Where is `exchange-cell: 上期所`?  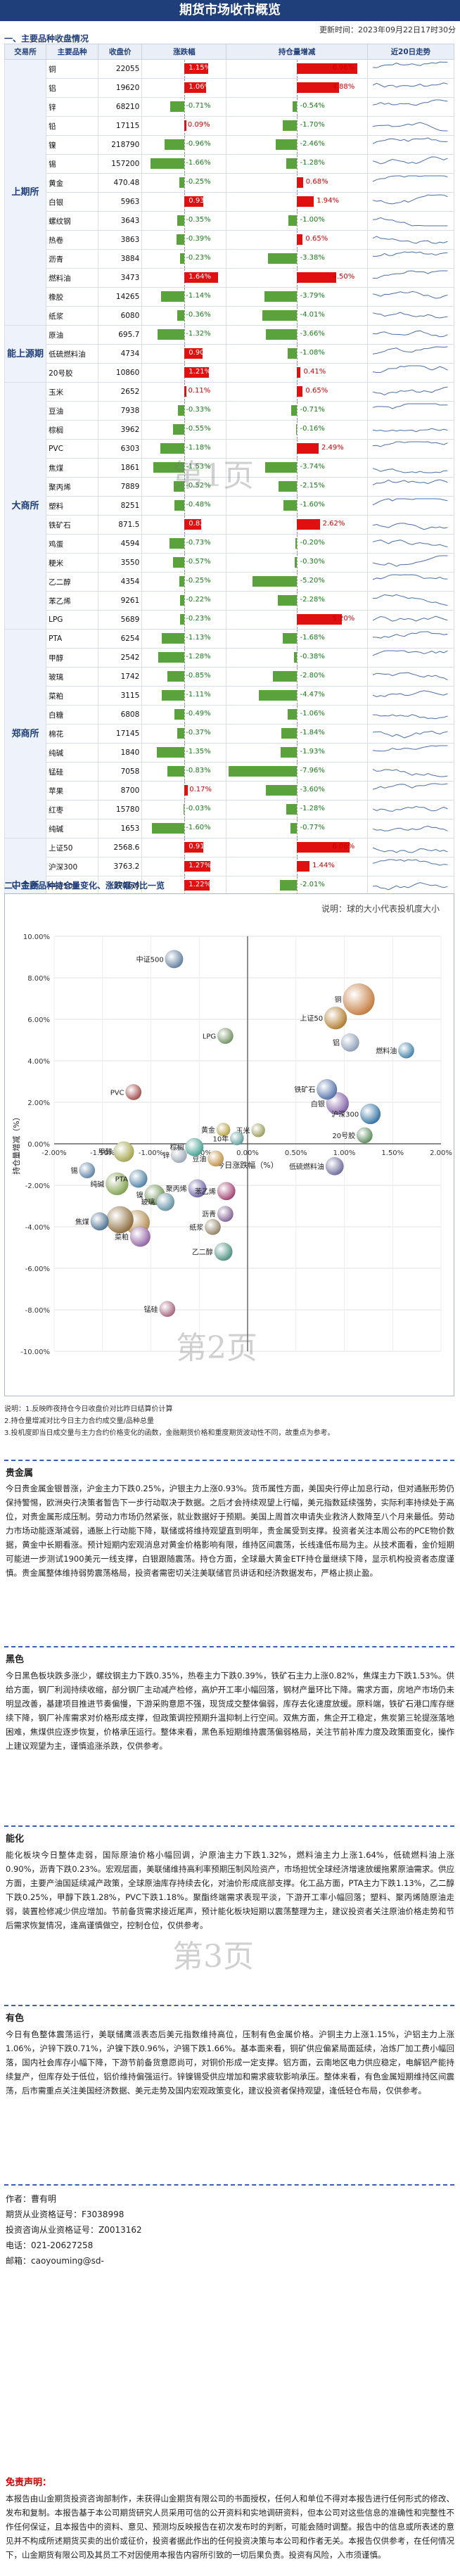 exchange-cell: 上期所 is located at coordinates (25, 192).